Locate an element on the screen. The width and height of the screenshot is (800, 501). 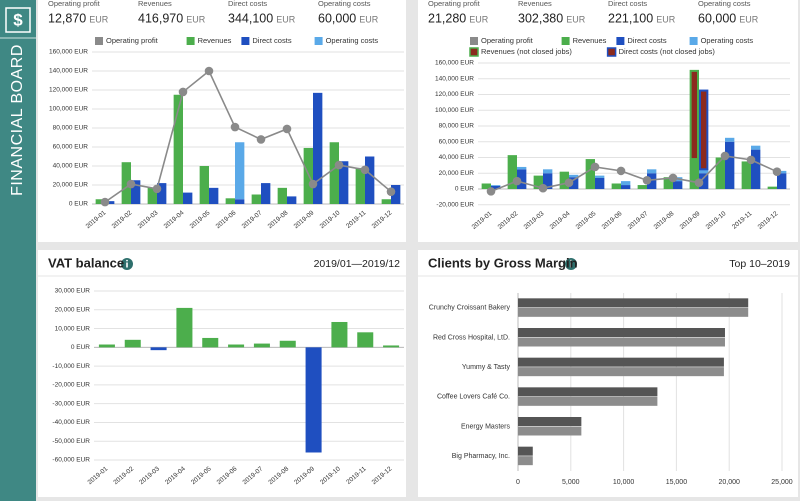
icon-frame is located at coordinates (18, 20).